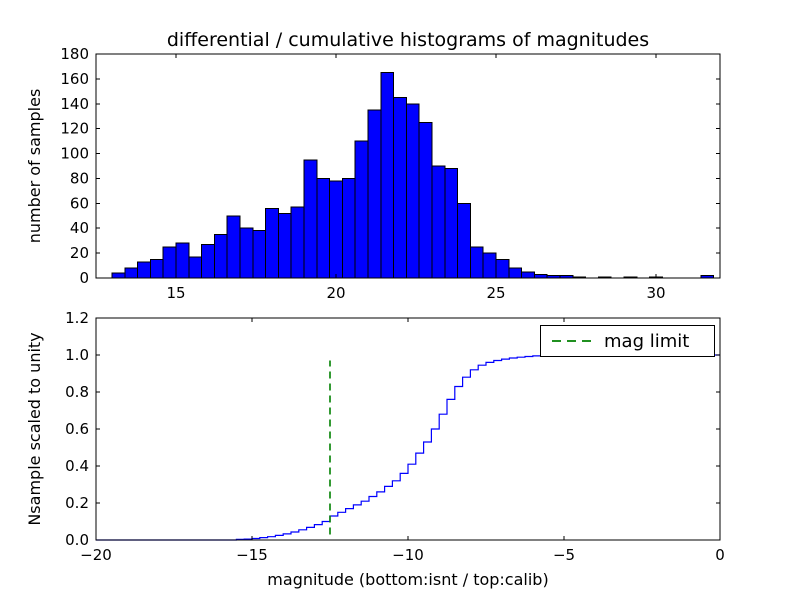 This screenshot has height=604, width=800. Describe the element at coordinates (77, 503) in the screenshot. I see `y-tick-label: 0.2` at that location.